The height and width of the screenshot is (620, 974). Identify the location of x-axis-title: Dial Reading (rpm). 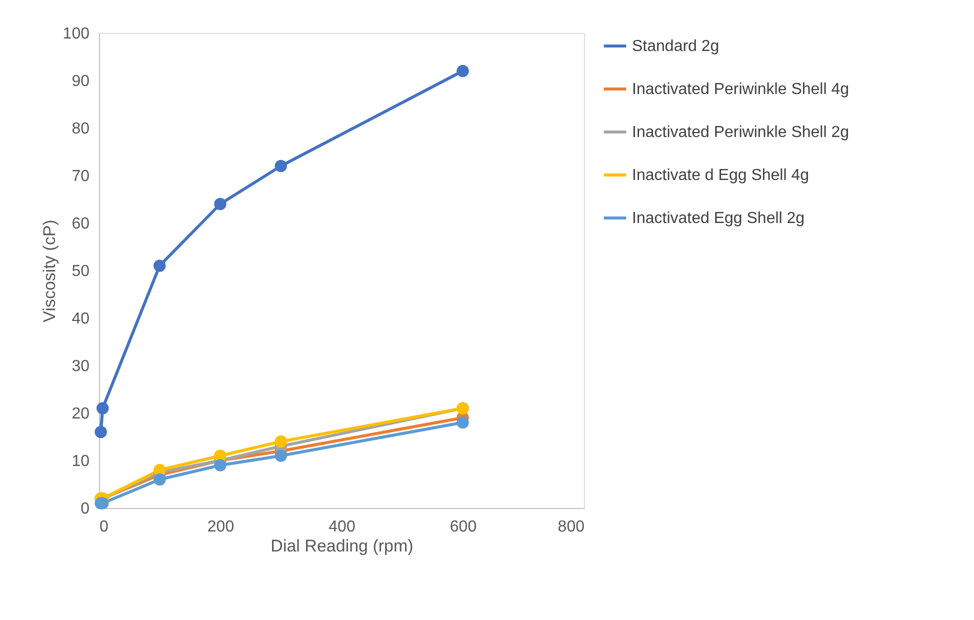
(342, 546).